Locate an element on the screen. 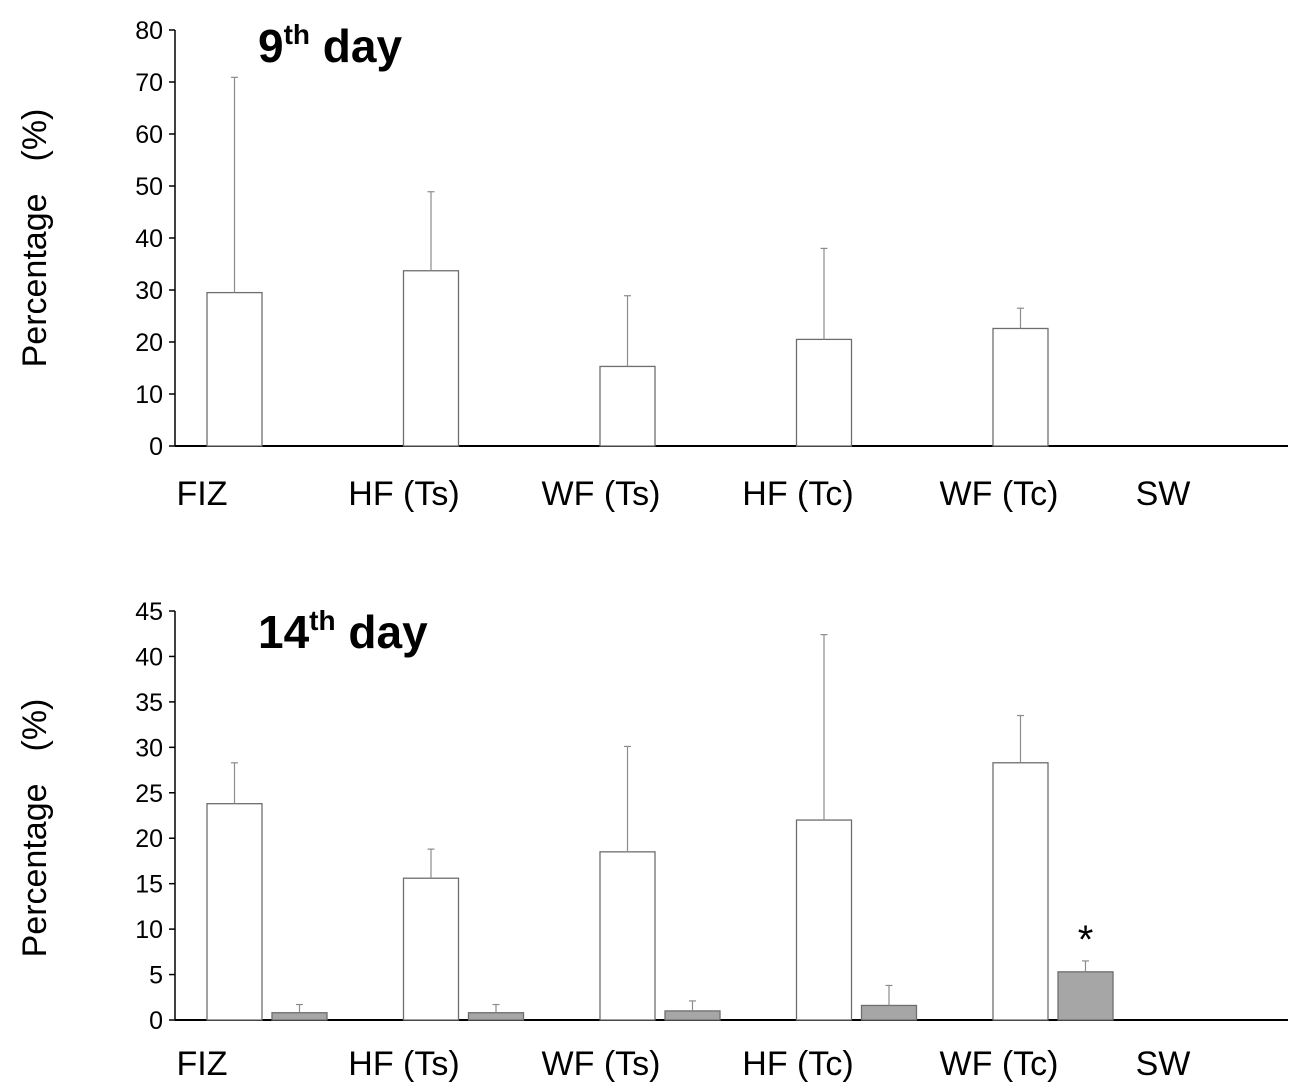 Image resolution: width=1293 pixels, height=1087 pixels. panel-title-main: 14 is located at coordinates (284, 632).